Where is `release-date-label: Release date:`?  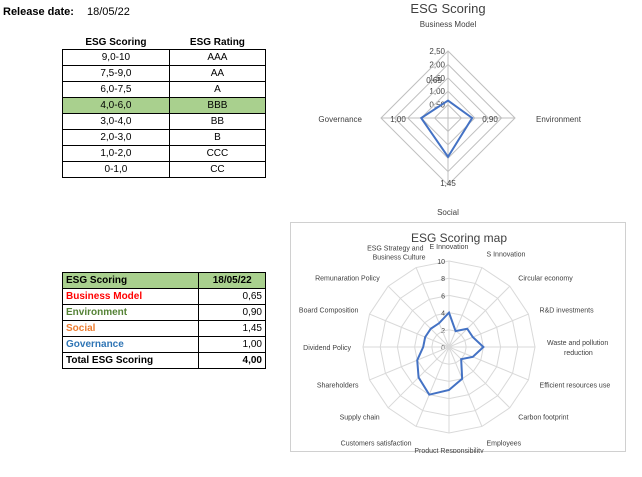 release-date-label: Release date: is located at coordinates (38, 12).